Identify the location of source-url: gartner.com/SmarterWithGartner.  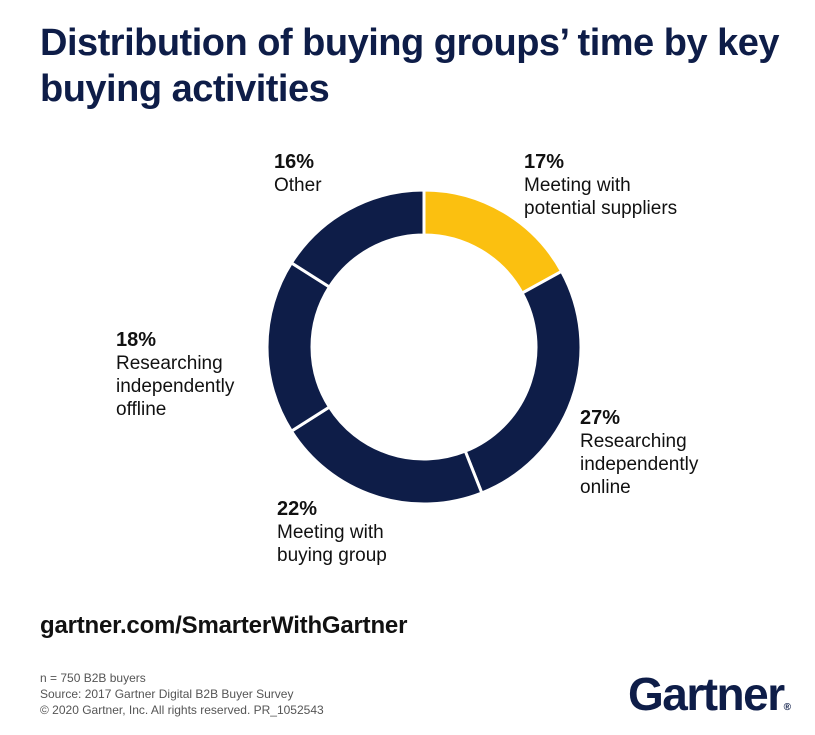
(224, 625).